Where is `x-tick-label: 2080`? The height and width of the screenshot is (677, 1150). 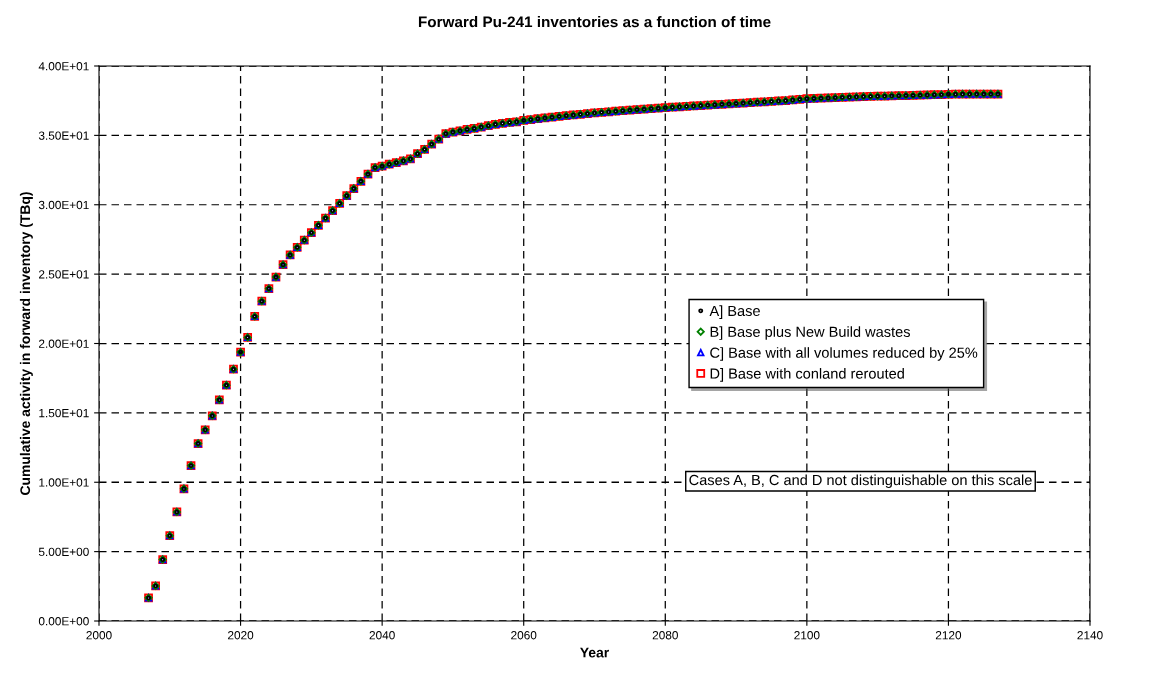
x-tick-label: 2080 is located at coordinates (665, 635).